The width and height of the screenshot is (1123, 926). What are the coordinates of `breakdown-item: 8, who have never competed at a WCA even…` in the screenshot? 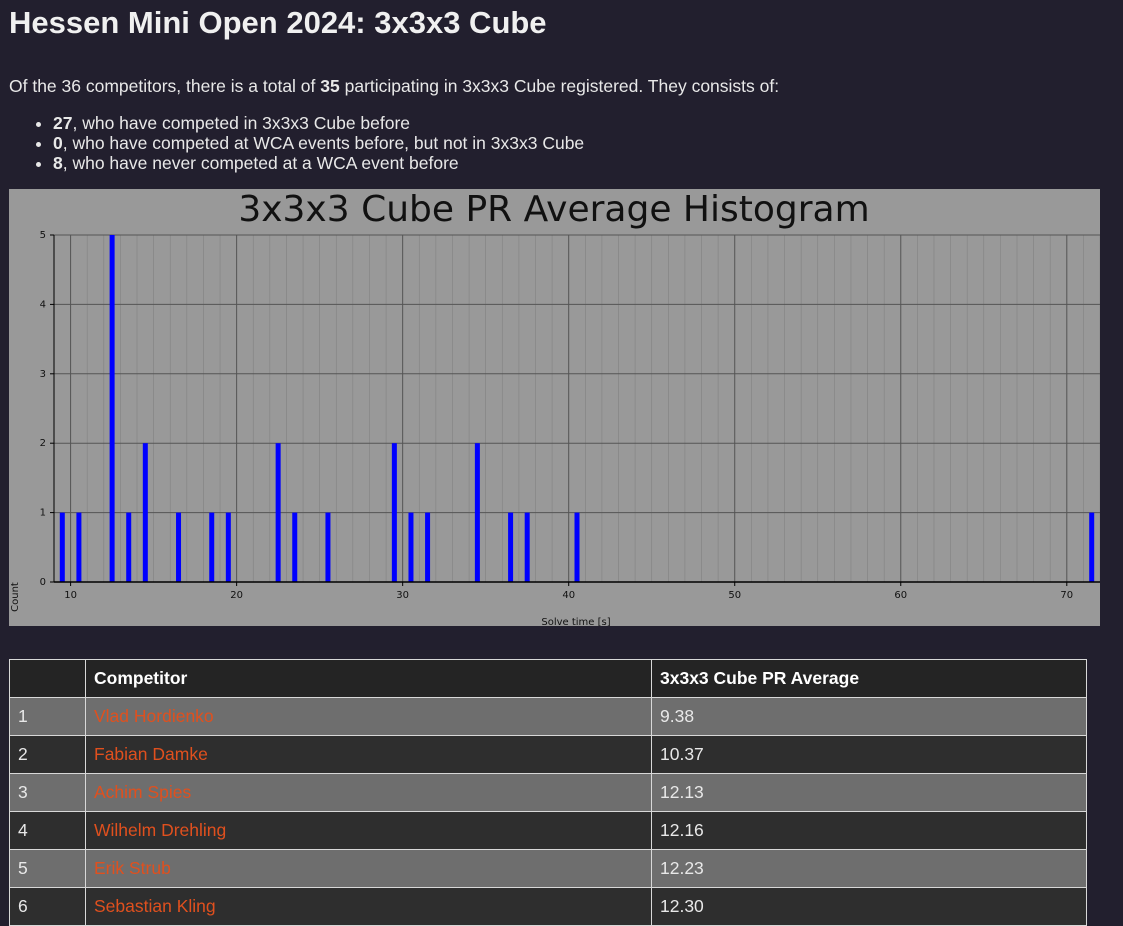 It's located at (583, 163).